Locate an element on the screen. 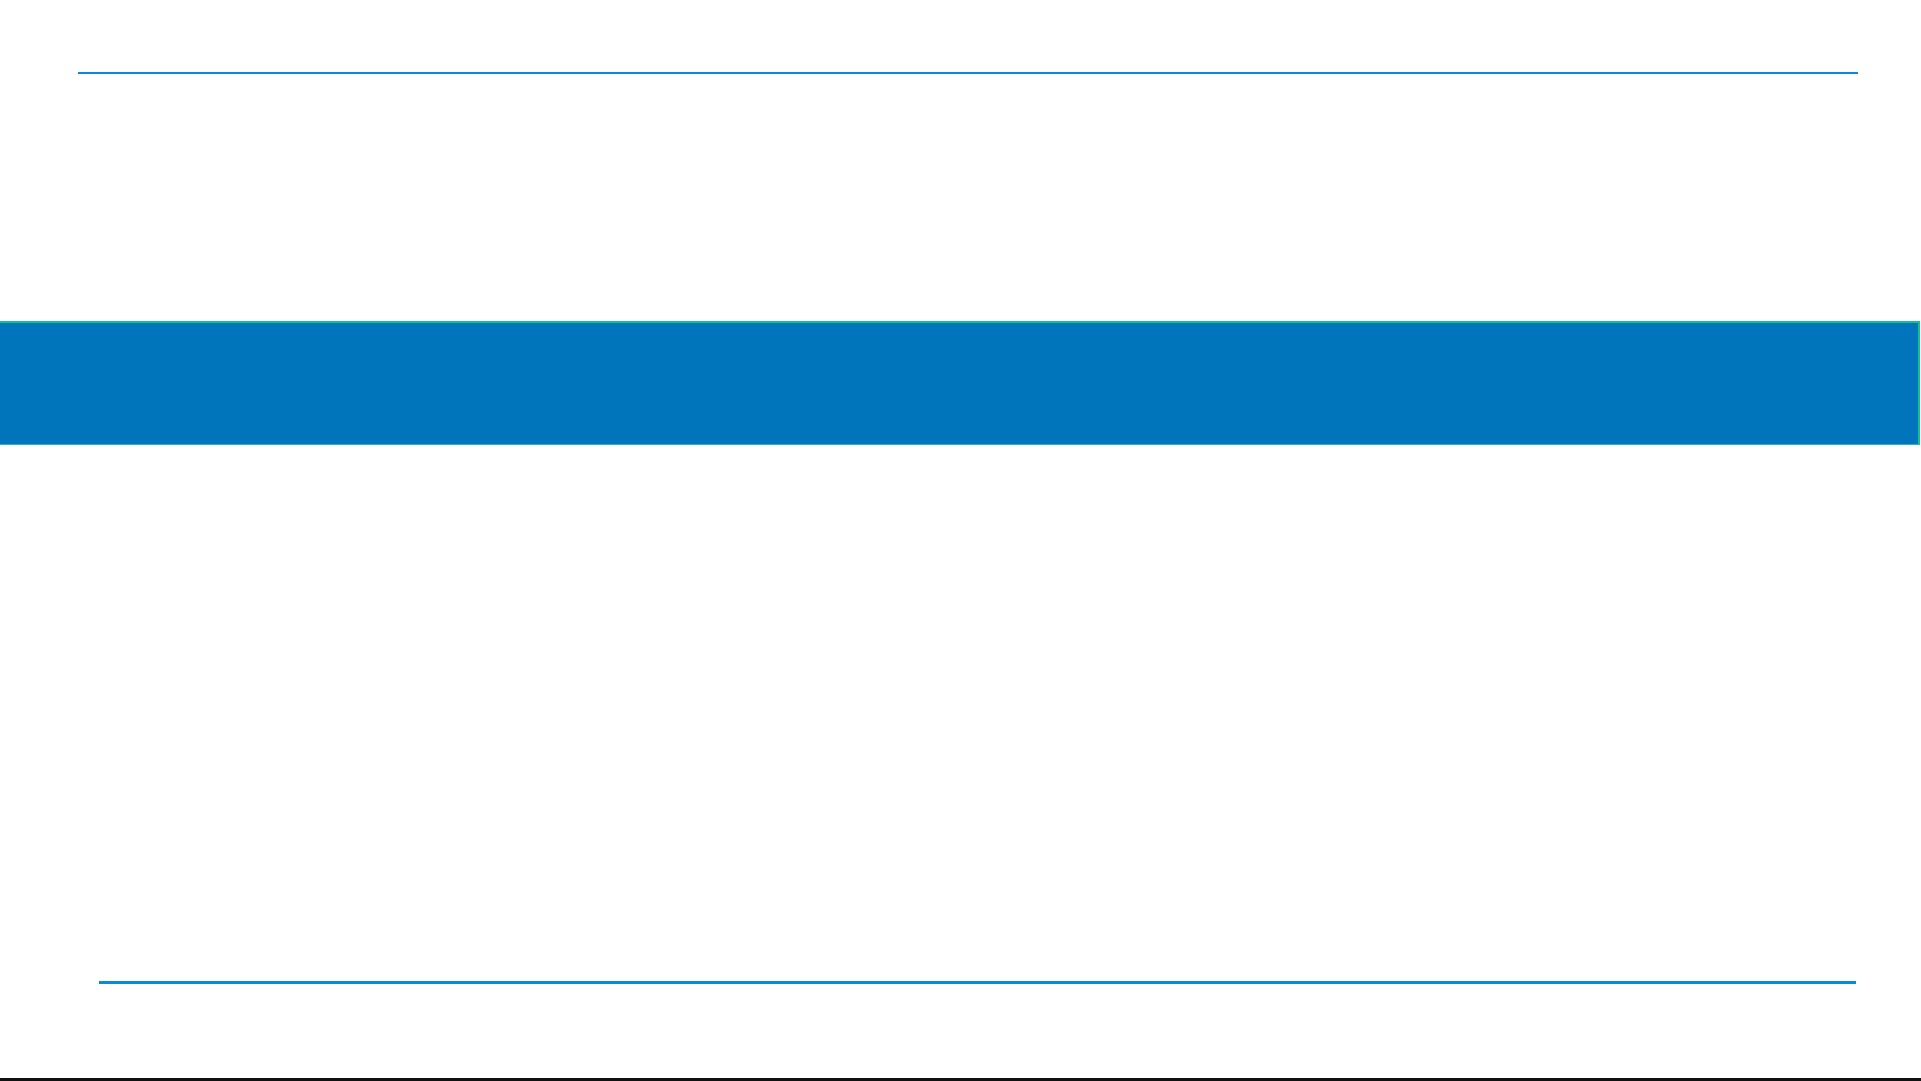 The height and width of the screenshot is (1081, 1921). bottom-divider is located at coordinates (977, 982).